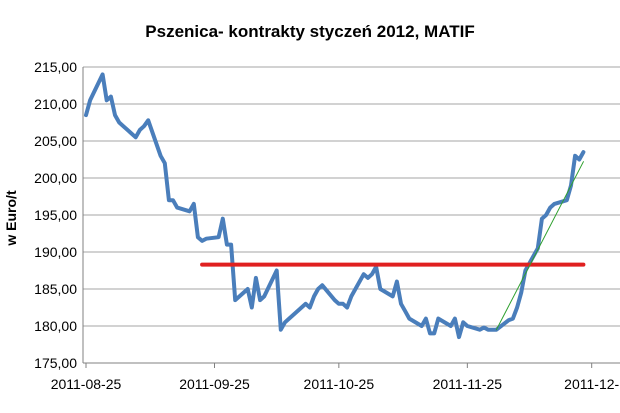 This screenshot has height=413, width=620. What do you see at coordinates (55, 326) in the screenshot?
I see `y-tick-label: 180,00` at bounding box center [55, 326].